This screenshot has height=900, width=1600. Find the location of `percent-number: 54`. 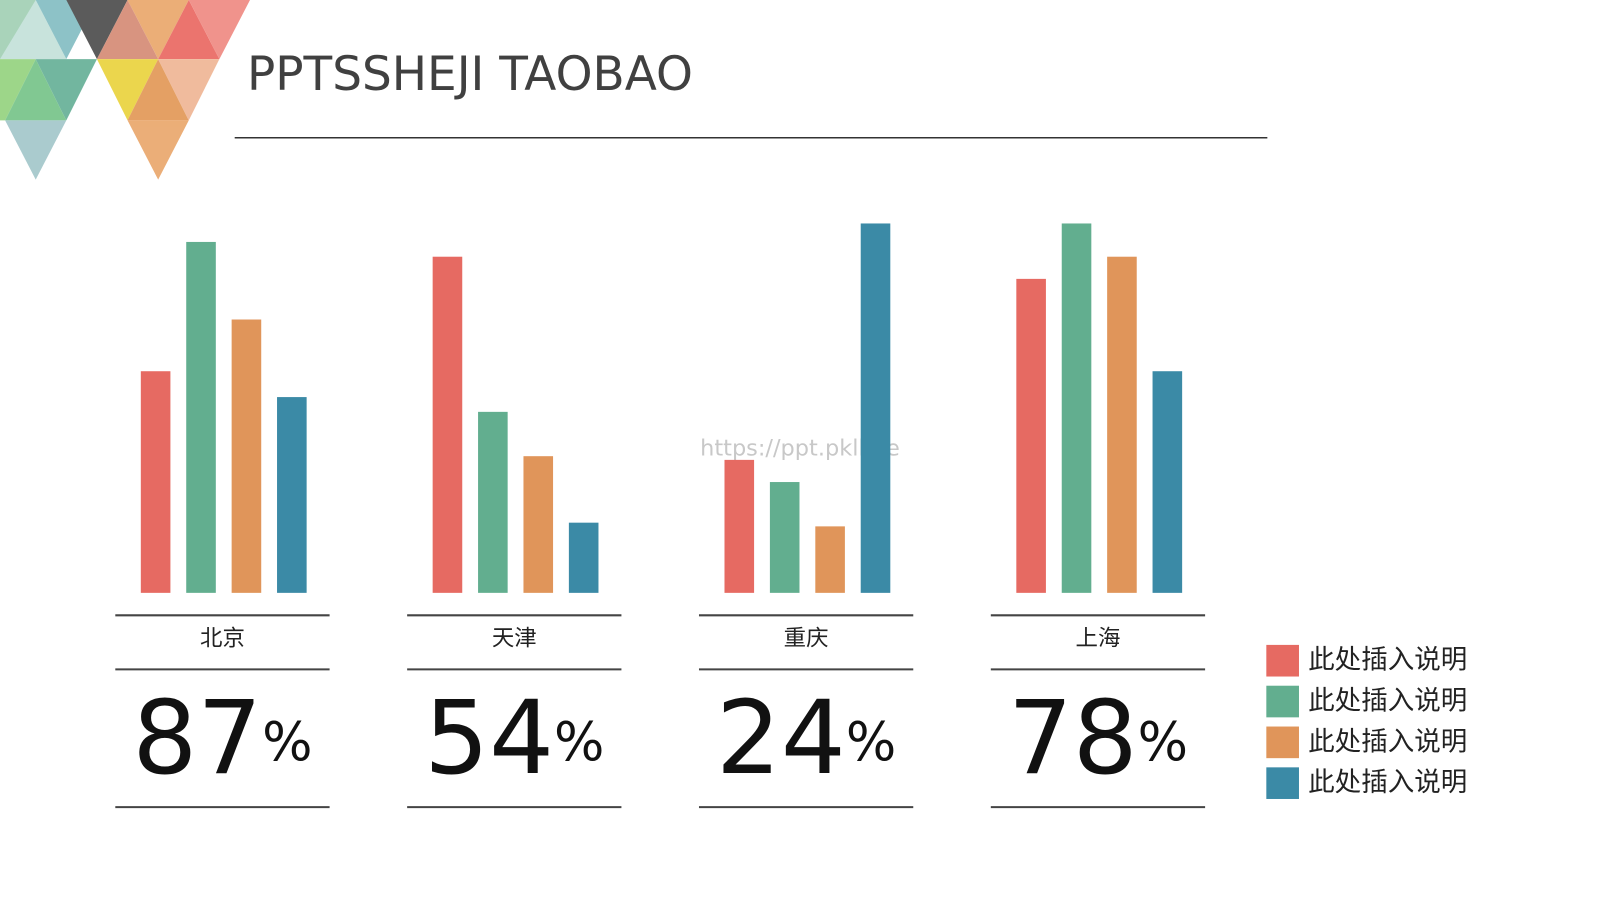

percent-number: 54 is located at coordinates (489, 738).